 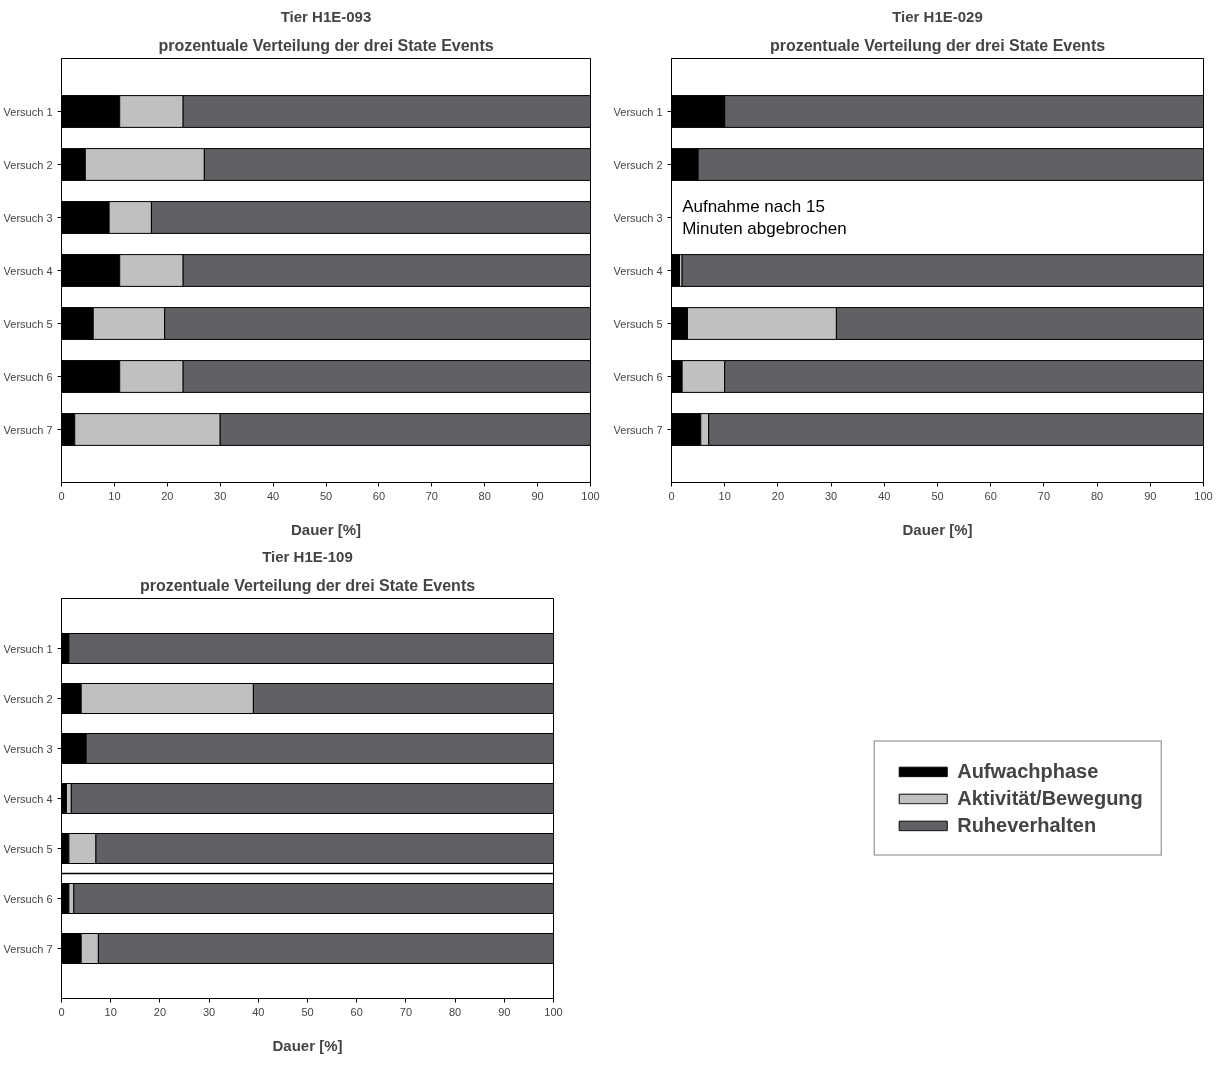 What do you see at coordinates (764, 217) in the screenshot?
I see `annotation: Aufnahme nach 15 Minuten abgebrochen` at bounding box center [764, 217].